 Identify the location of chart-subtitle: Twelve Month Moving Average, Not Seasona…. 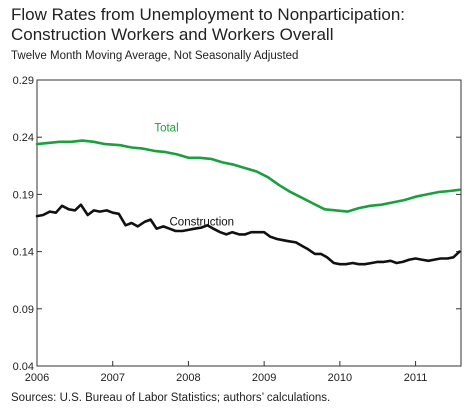
(155, 56).